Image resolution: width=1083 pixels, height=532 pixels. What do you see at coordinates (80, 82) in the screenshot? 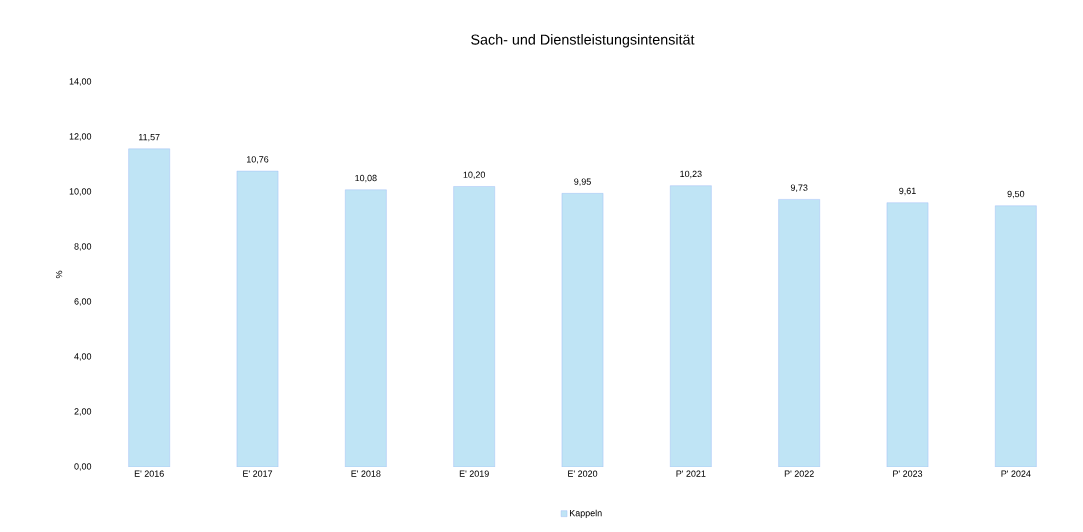
I see `y-tick-label: 14,00` at bounding box center [80, 82].